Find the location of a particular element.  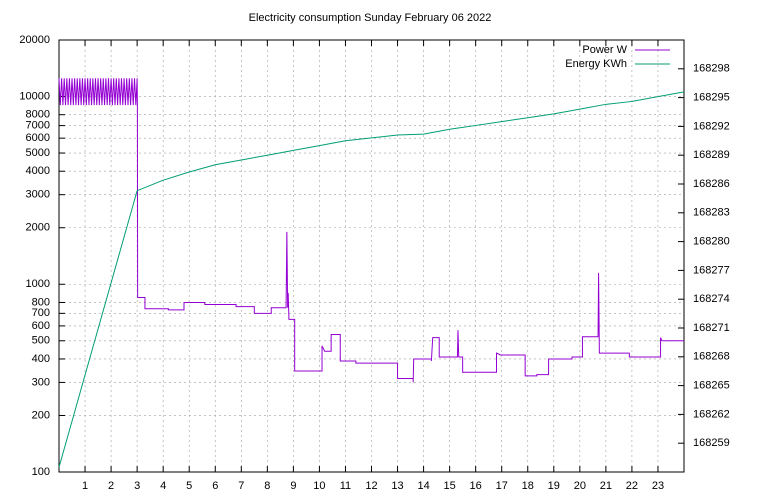

x-tick-label: 19 is located at coordinates (554, 486).